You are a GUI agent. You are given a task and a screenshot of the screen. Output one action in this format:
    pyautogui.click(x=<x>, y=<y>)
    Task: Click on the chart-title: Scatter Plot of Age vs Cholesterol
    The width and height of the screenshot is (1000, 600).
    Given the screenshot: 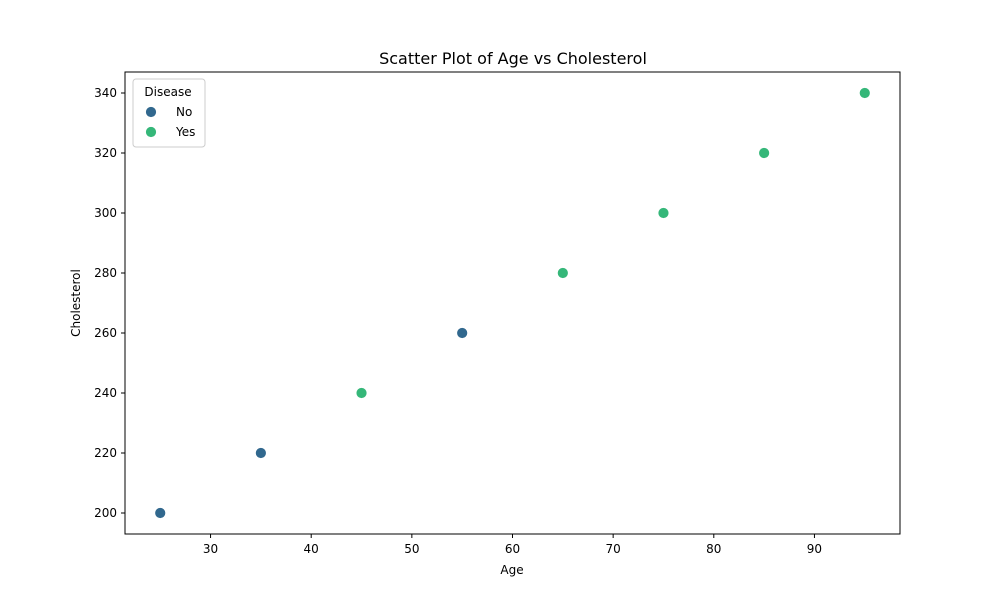 What is the action you would take?
    pyautogui.click(x=513, y=58)
    